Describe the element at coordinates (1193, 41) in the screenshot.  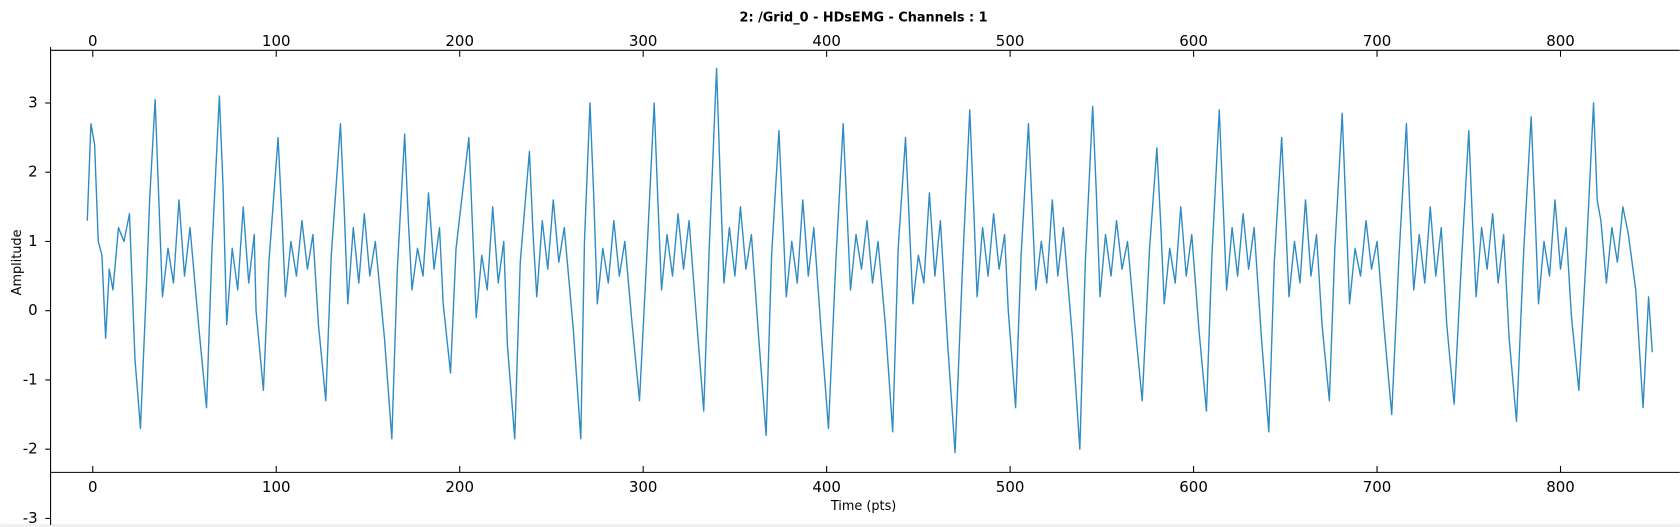
I see `x-tick-label-top: 600` at that location.